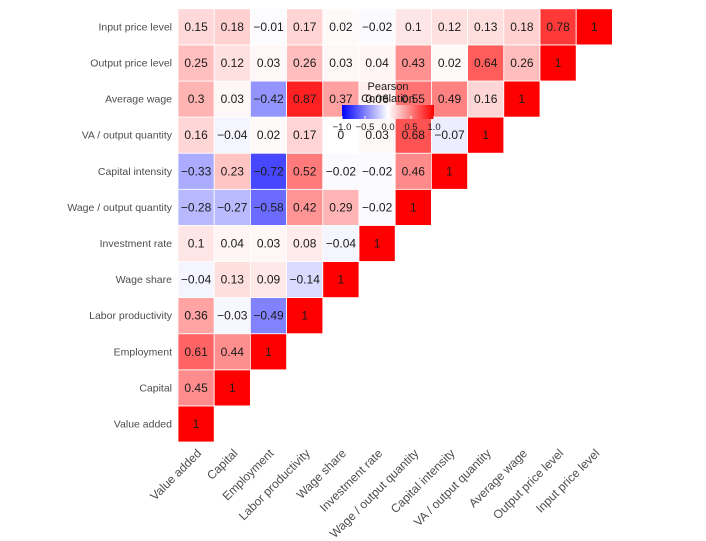  What do you see at coordinates (196, 352) in the screenshot?
I see `cell-value-label: 0.61` at bounding box center [196, 352].